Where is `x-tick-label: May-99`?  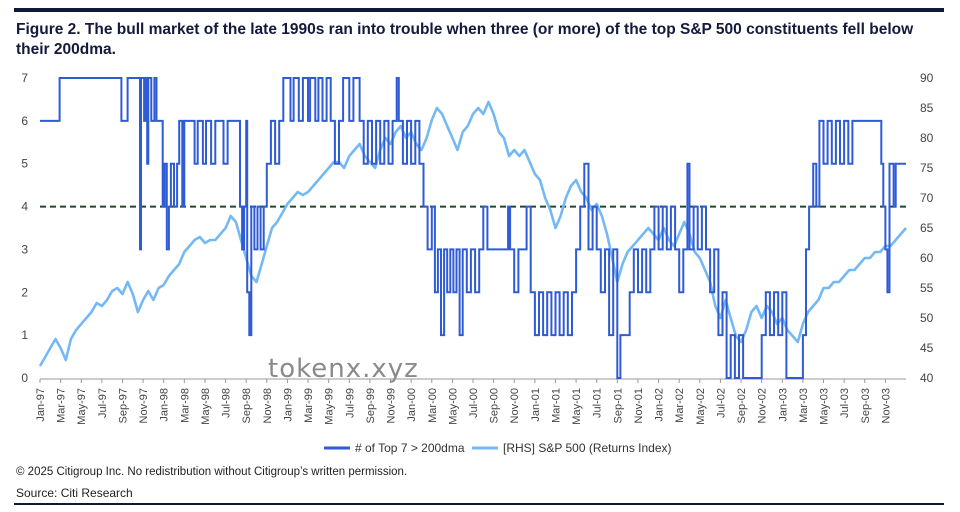
x-tick-label: May-99 is located at coordinates (330, 406).